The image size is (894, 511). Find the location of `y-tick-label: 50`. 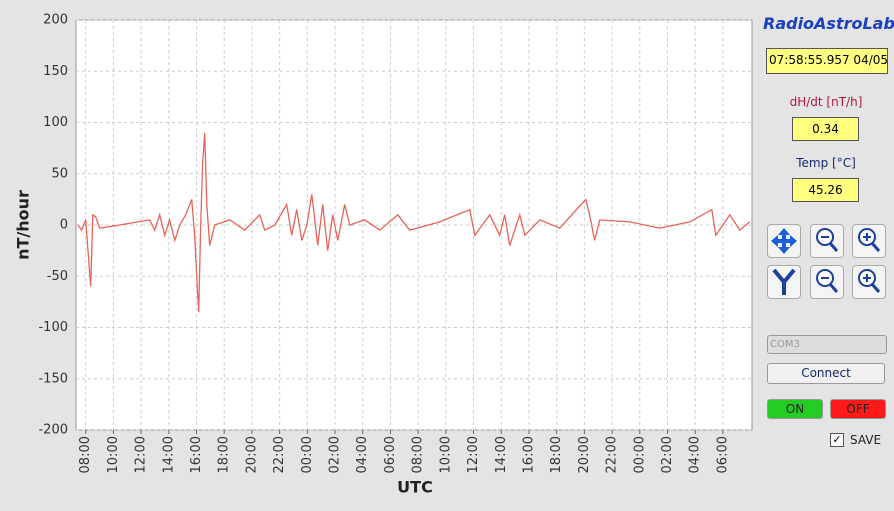

y-tick-label: 50 is located at coordinates (59, 173).